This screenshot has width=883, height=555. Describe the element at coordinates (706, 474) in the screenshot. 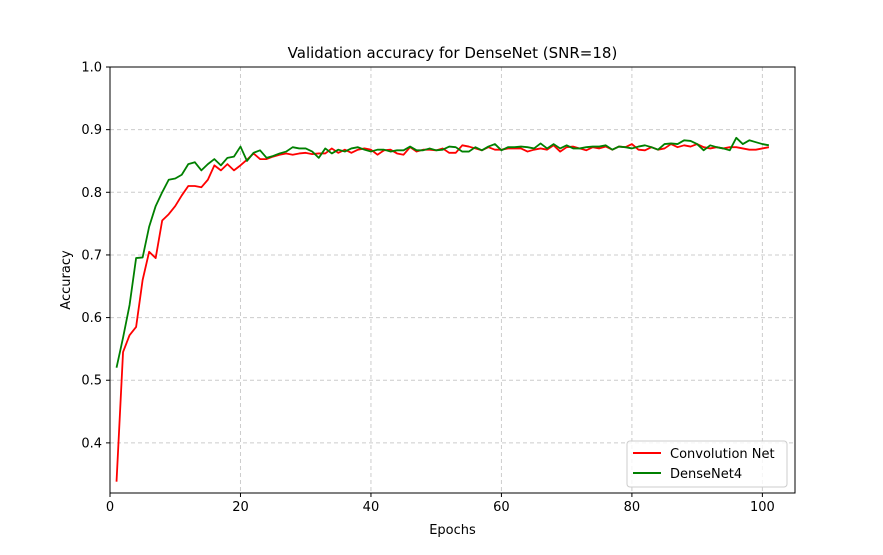

I see `legend-label-densenet4: DenseNet4` at that location.